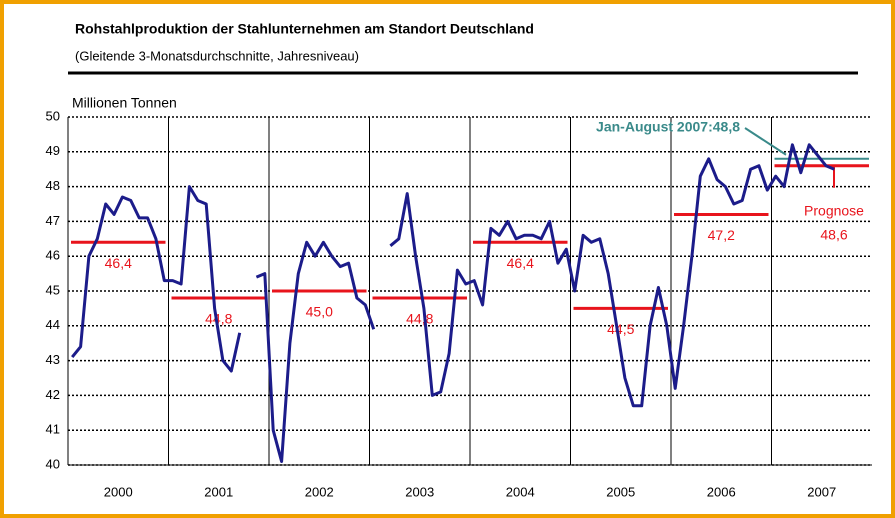  Describe the element at coordinates (319, 491) in the screenshot. I see `x-tick-label: 2002` at that location.